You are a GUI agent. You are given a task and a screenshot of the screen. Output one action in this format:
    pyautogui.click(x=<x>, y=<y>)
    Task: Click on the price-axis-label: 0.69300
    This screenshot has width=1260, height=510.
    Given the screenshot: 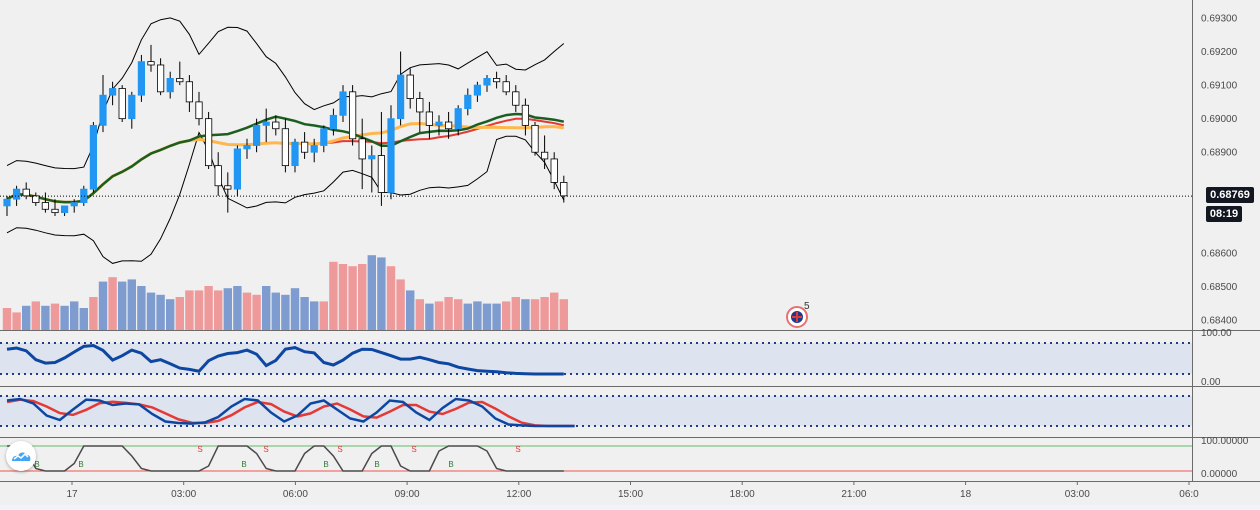 What is the action you would take?
    pyautogui.click(x=1219, y=19)
    